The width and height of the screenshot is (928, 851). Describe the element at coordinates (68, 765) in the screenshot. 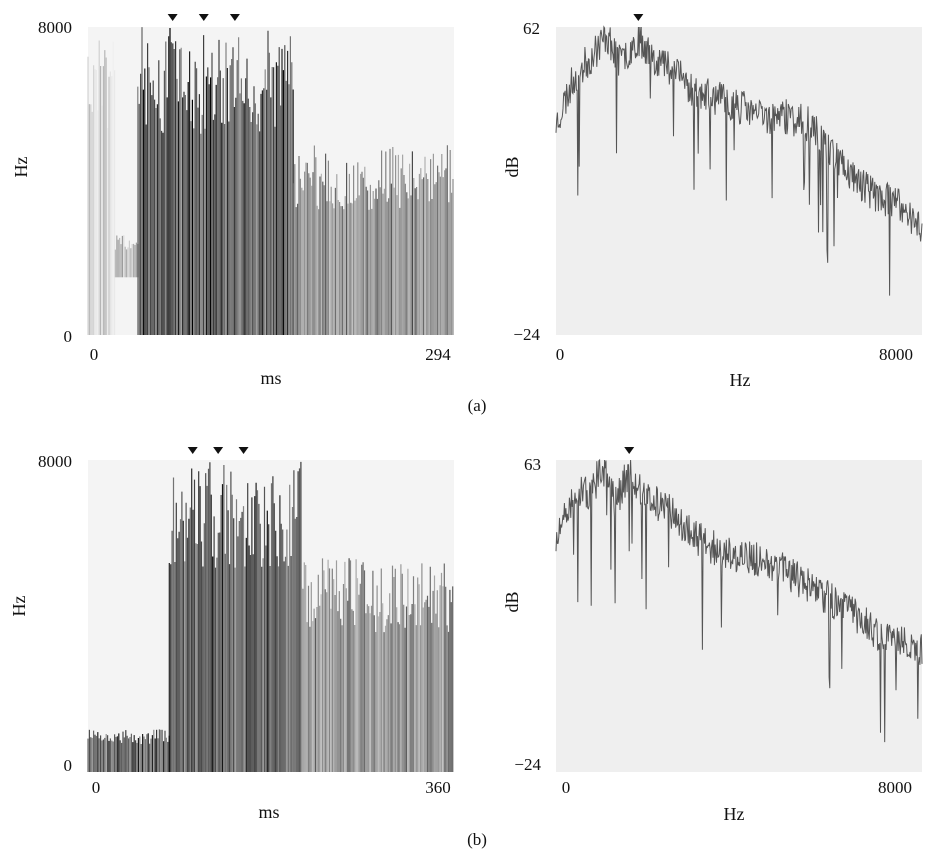

I see `spectrogram-b-ytick-bottom: 0` at that location.